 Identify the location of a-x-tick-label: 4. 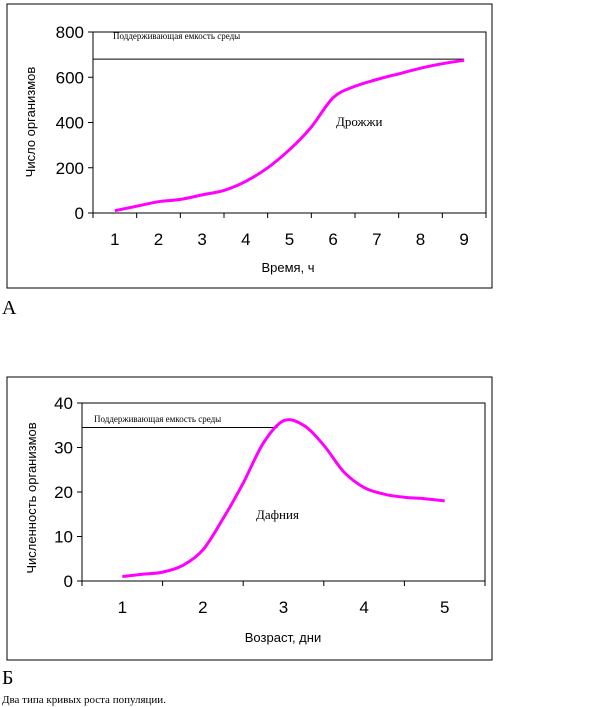
(245, 239).